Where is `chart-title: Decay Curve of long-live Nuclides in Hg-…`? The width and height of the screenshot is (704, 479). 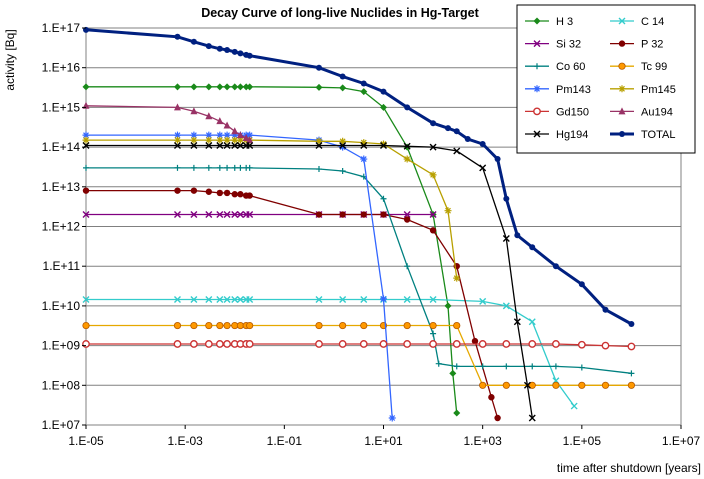 chart-title: Decay Curve of long-live Nuclides in Hg-… is located at coordinates (340, 13).